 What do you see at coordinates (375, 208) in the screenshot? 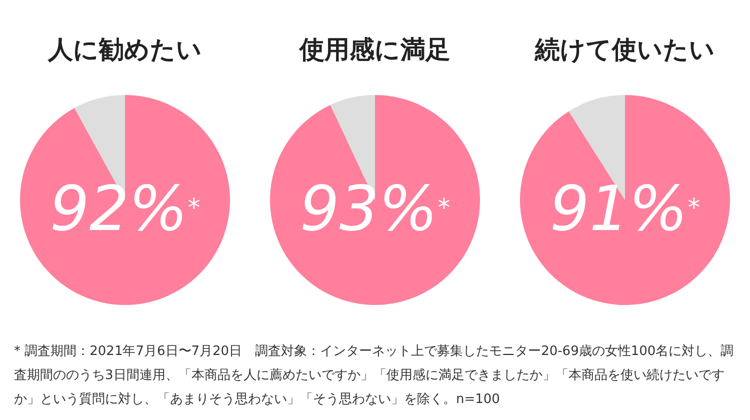
I see `data-label: 93%$^{*}$` at bounding box center [375, 208].